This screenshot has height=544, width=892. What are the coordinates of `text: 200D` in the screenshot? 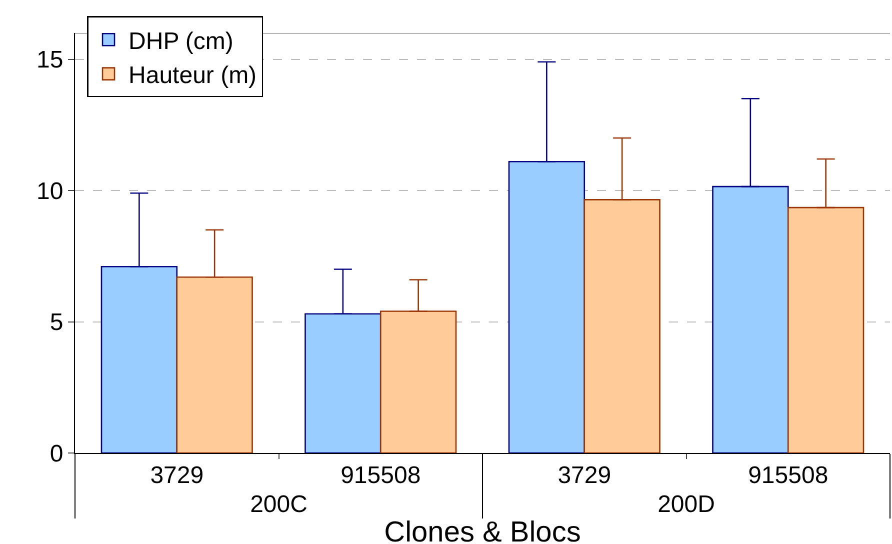 It's located at (686, 504).